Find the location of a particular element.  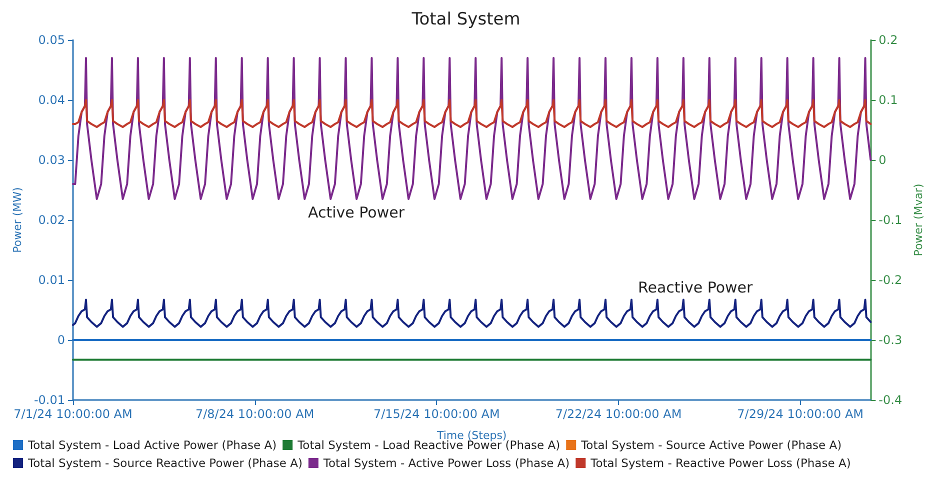

y2-tick-label: -0.2 is located at coordinates (890, 280).